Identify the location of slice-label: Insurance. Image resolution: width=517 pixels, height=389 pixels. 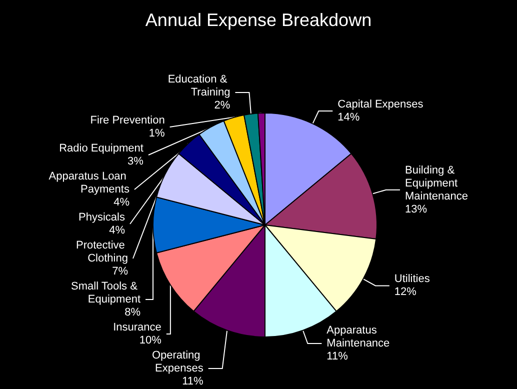
(137, 328).